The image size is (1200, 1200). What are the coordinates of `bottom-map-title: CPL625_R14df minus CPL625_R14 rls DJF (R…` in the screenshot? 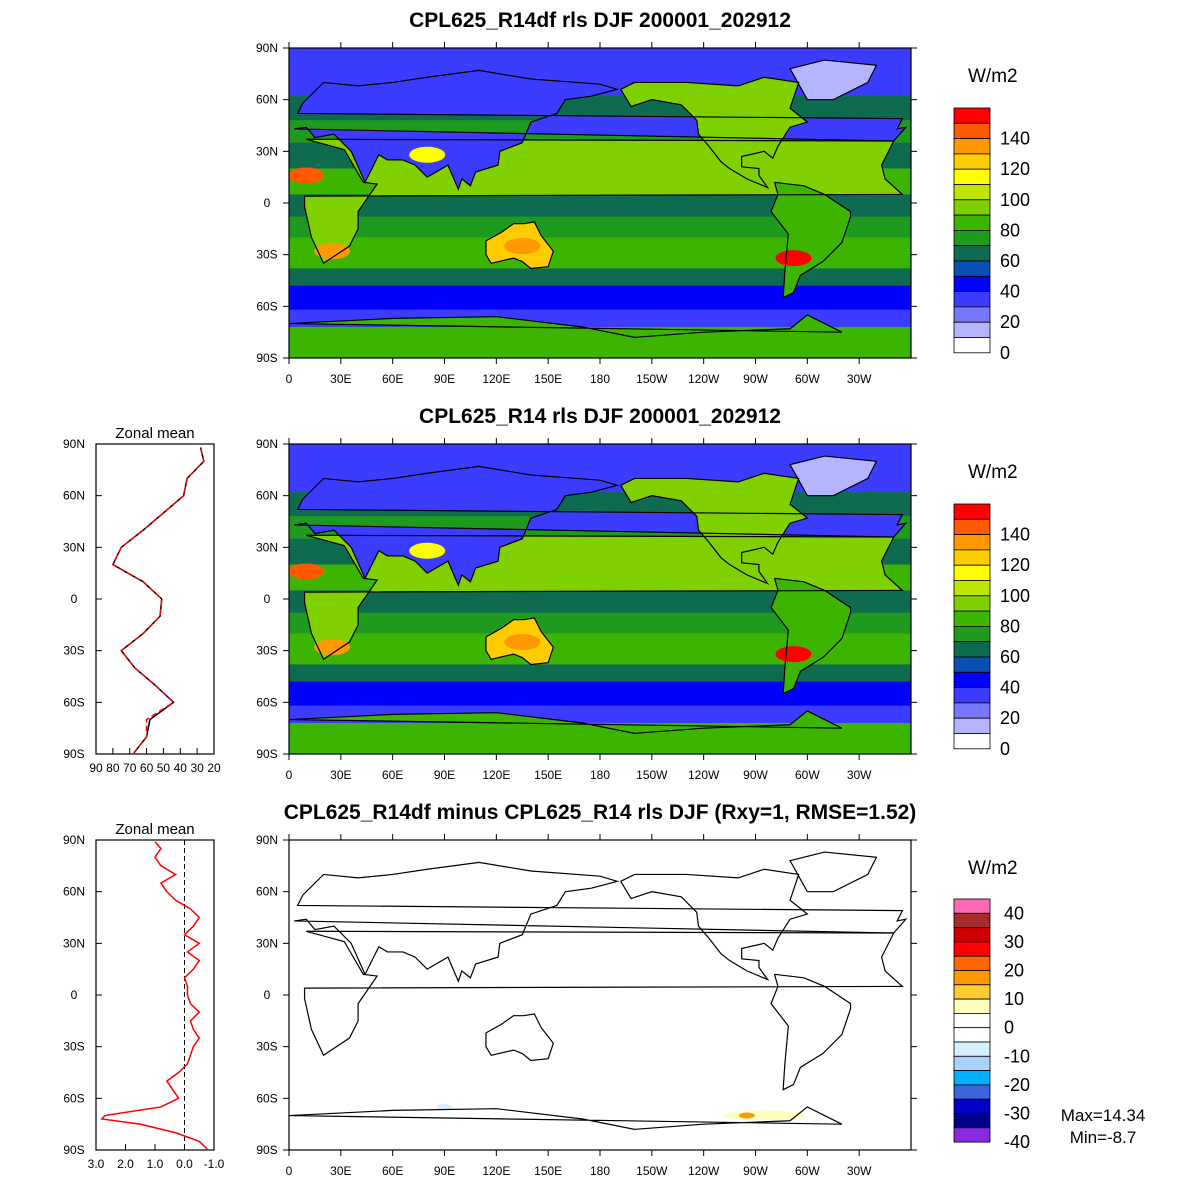 It's located at (600, 812).